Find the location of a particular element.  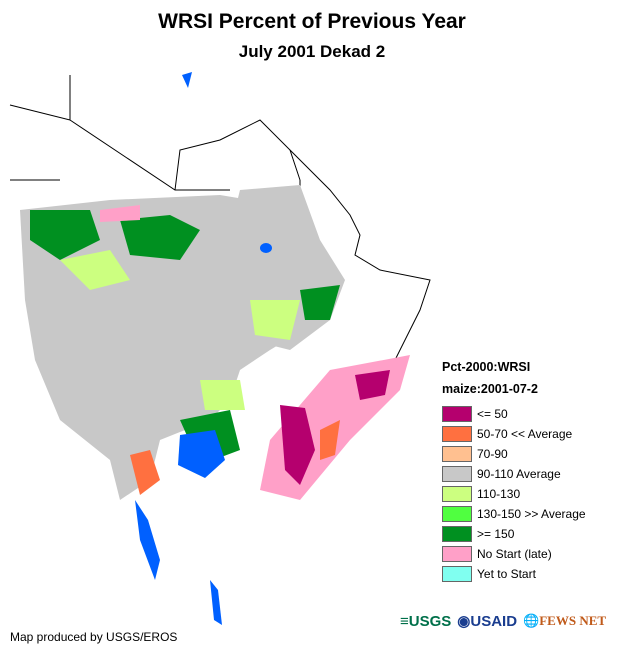

legend-item: 130-150 >> Average is located at coordinates (514, 514).